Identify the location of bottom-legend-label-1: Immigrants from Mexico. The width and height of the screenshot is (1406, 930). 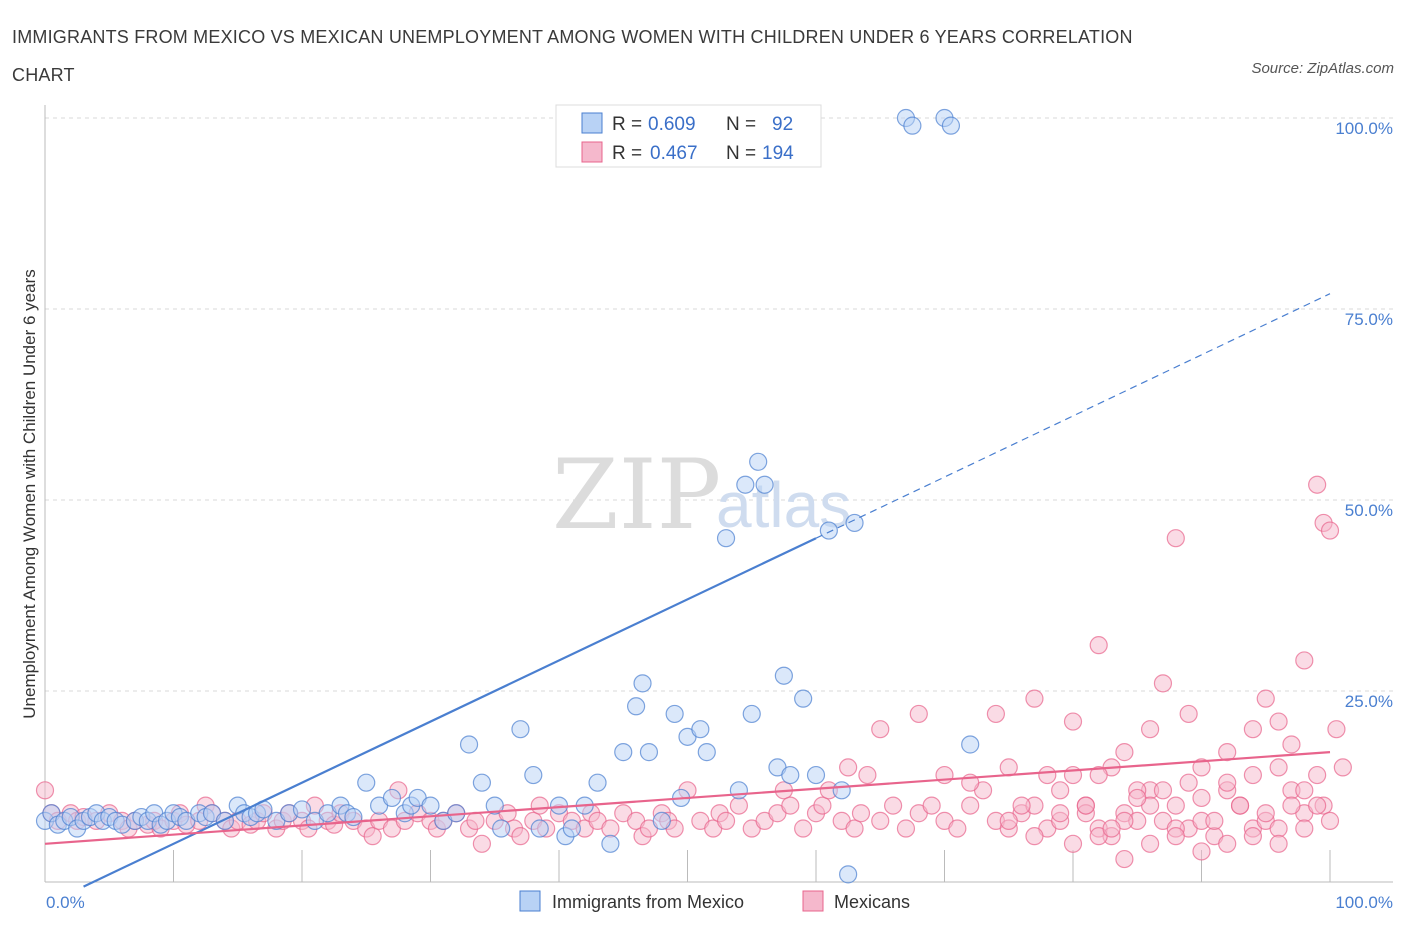
(648, 902).